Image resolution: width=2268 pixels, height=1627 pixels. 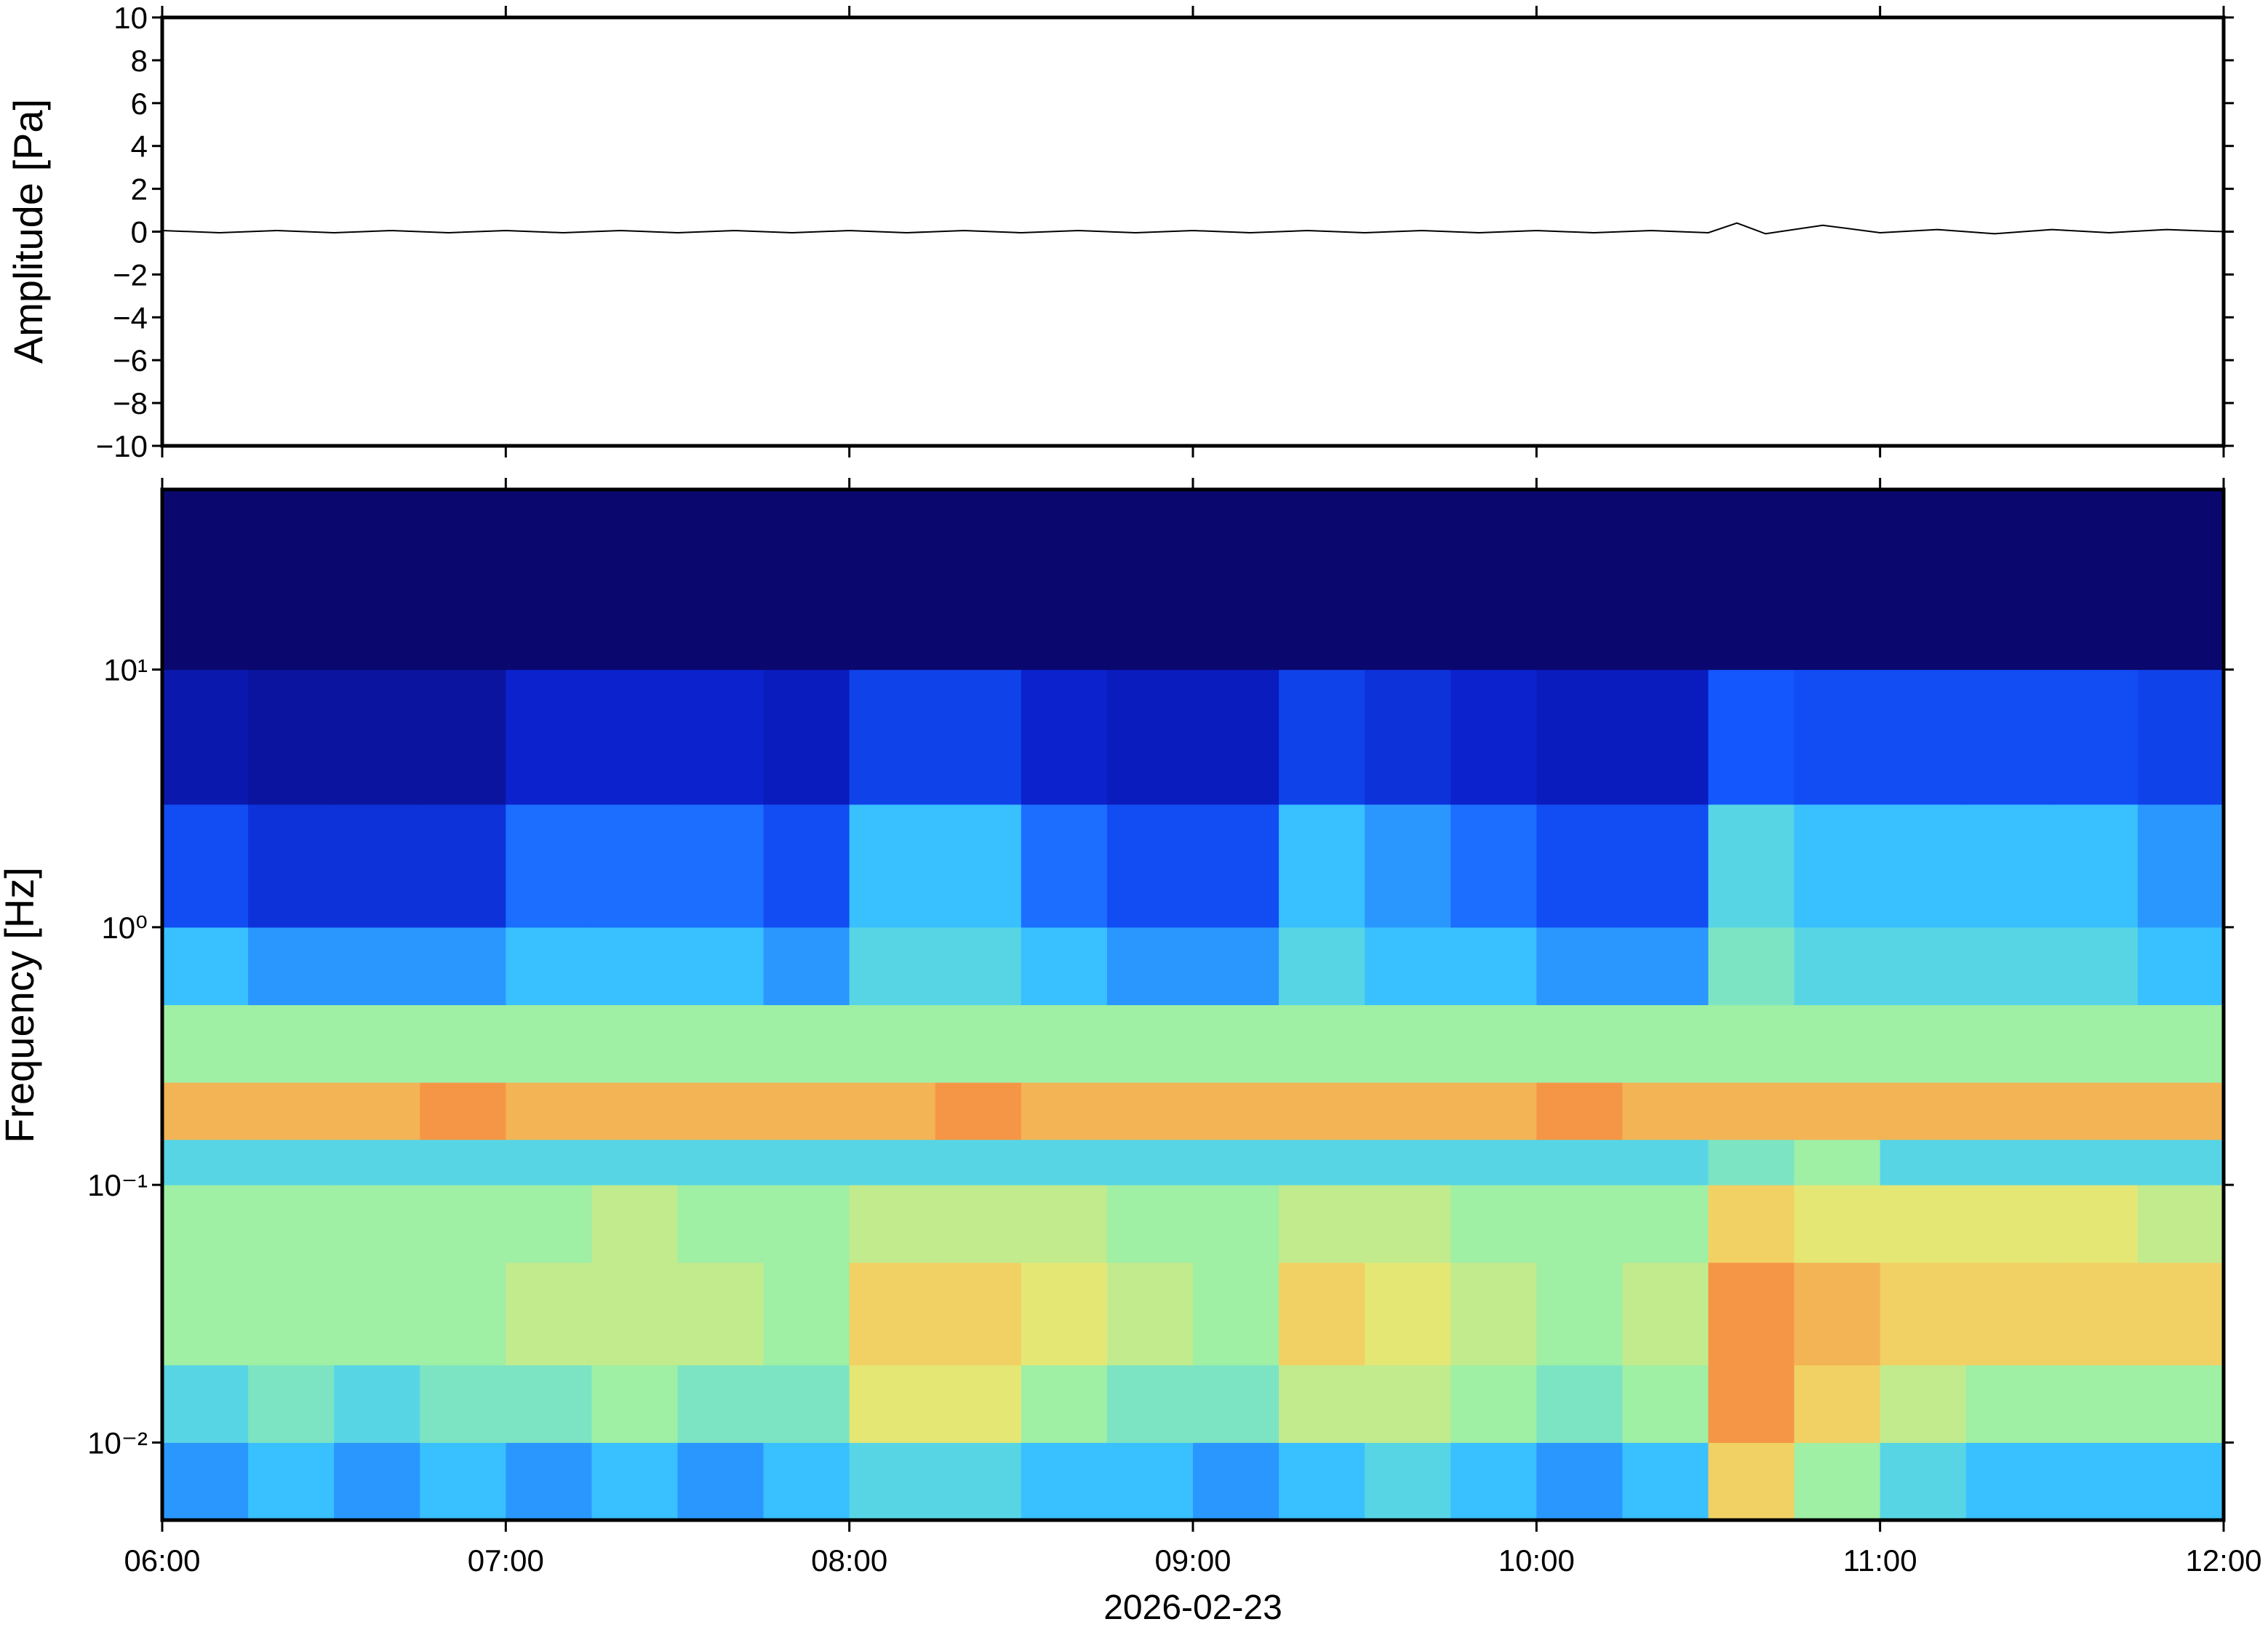 What do you see at coordinates (21, 1005) in the screenshot?
I see `y-axis-label: Frequency [Hz]` at bounding box center [21, 1005].